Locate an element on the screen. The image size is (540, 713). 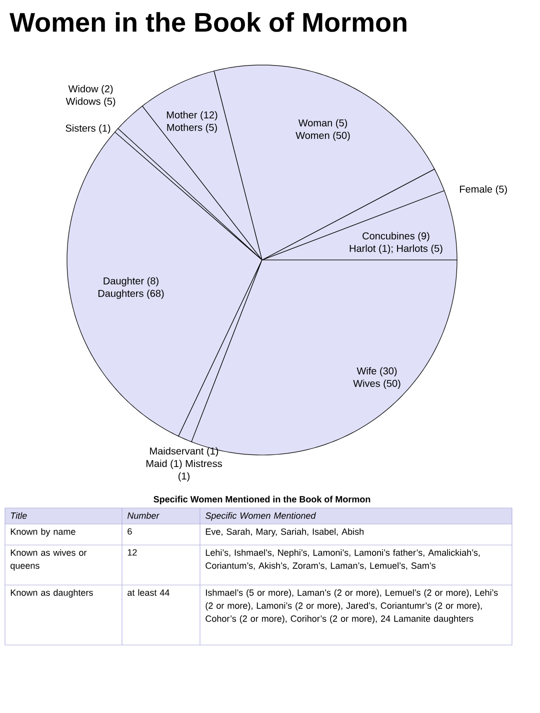
text: 6 is located at coordinates (130, 531).